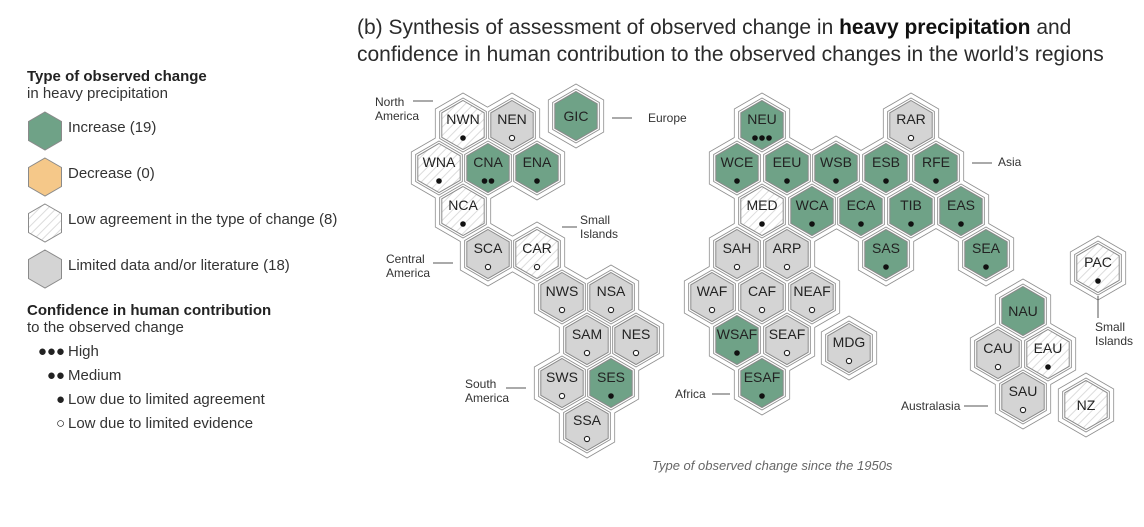 The height and width of the screenshot is (527, 1144). Describe the element at coordinates (911, 205) in the screenshot. I see `region-code: TIB` at that location.